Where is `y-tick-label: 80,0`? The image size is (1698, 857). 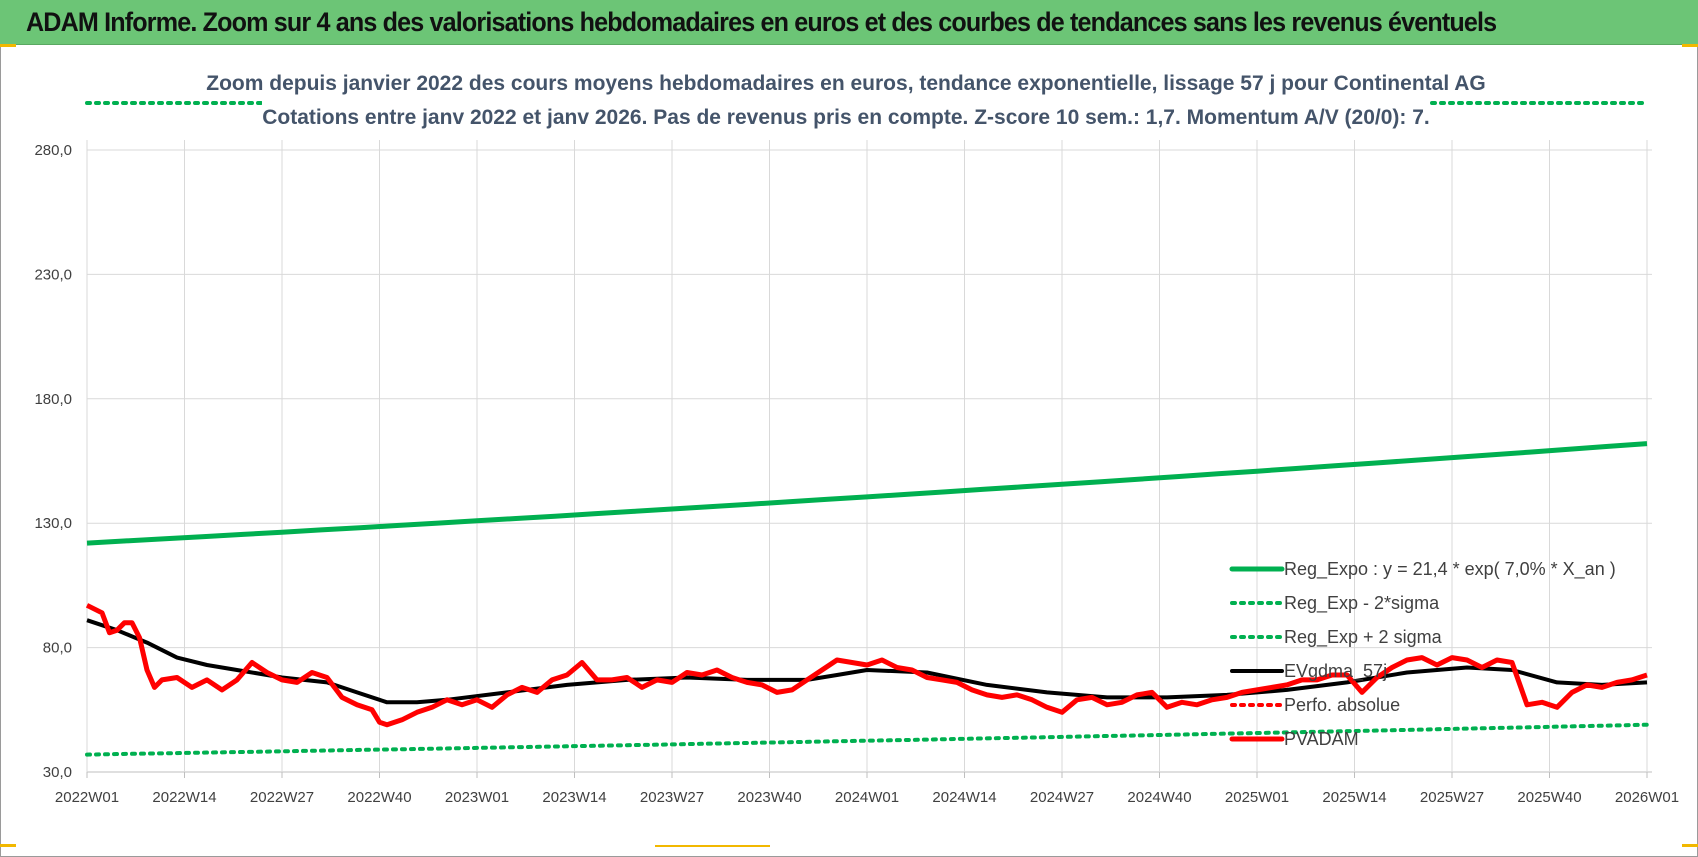 y-tick-label: 80,0 is located at coordinates (57, 648).